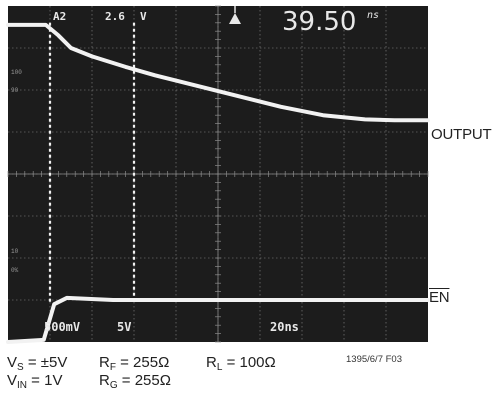 This screenshot has width=492, height=397. Describe the element at coordinates (115, 16) in the screenshot. I see `trigger-level-readout: 2.6` at that location.